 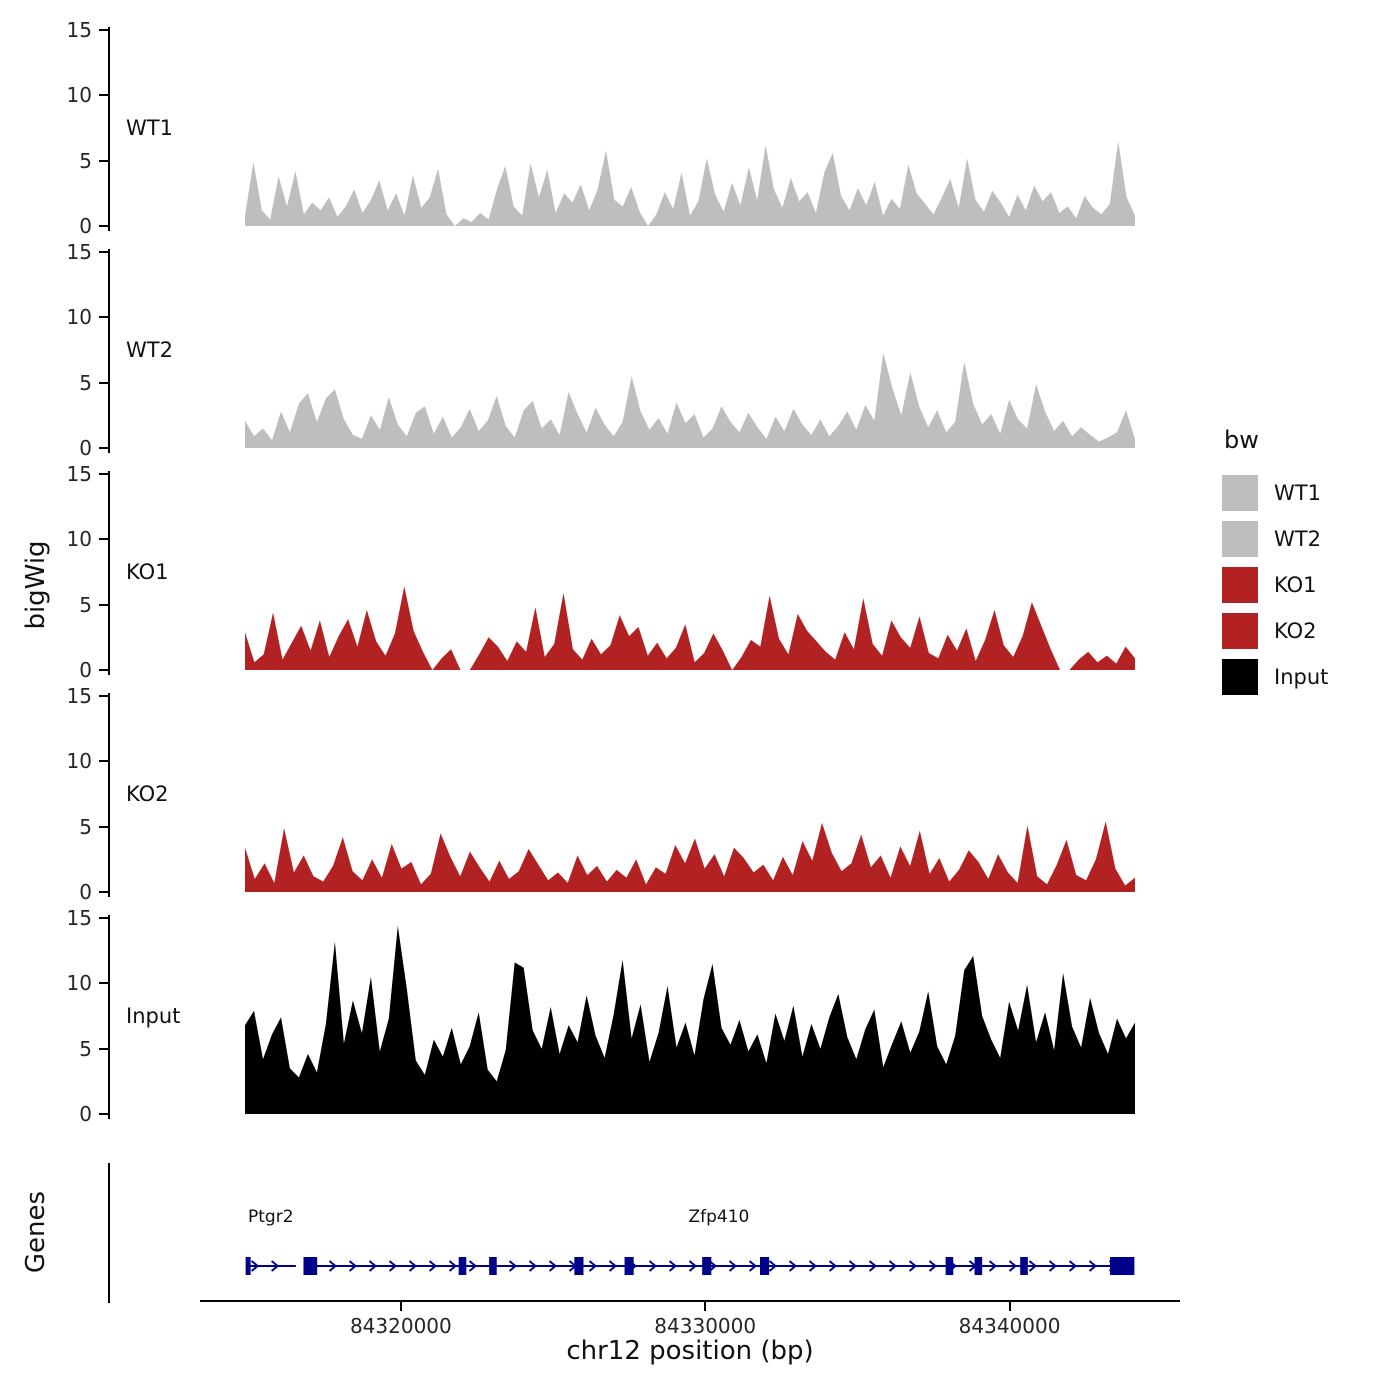 I want to click on legend-item: WT2, so click(x=1275, y=539).